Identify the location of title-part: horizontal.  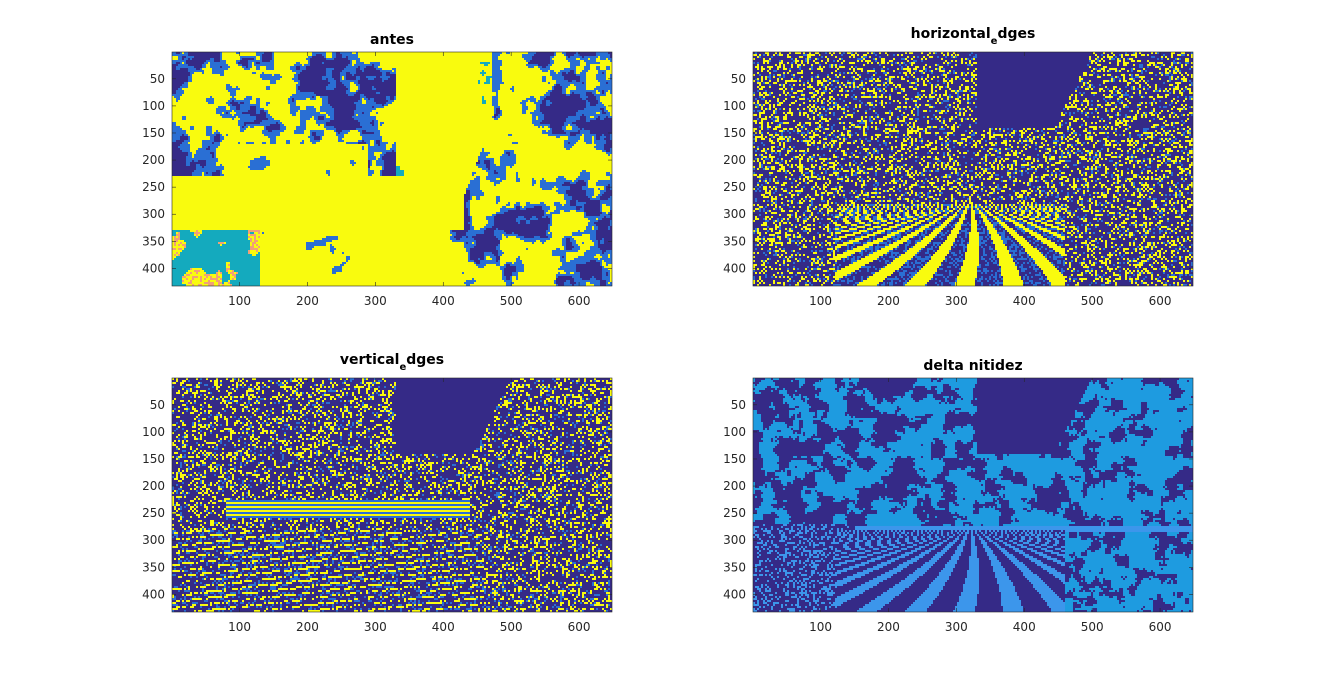
(951, 34).